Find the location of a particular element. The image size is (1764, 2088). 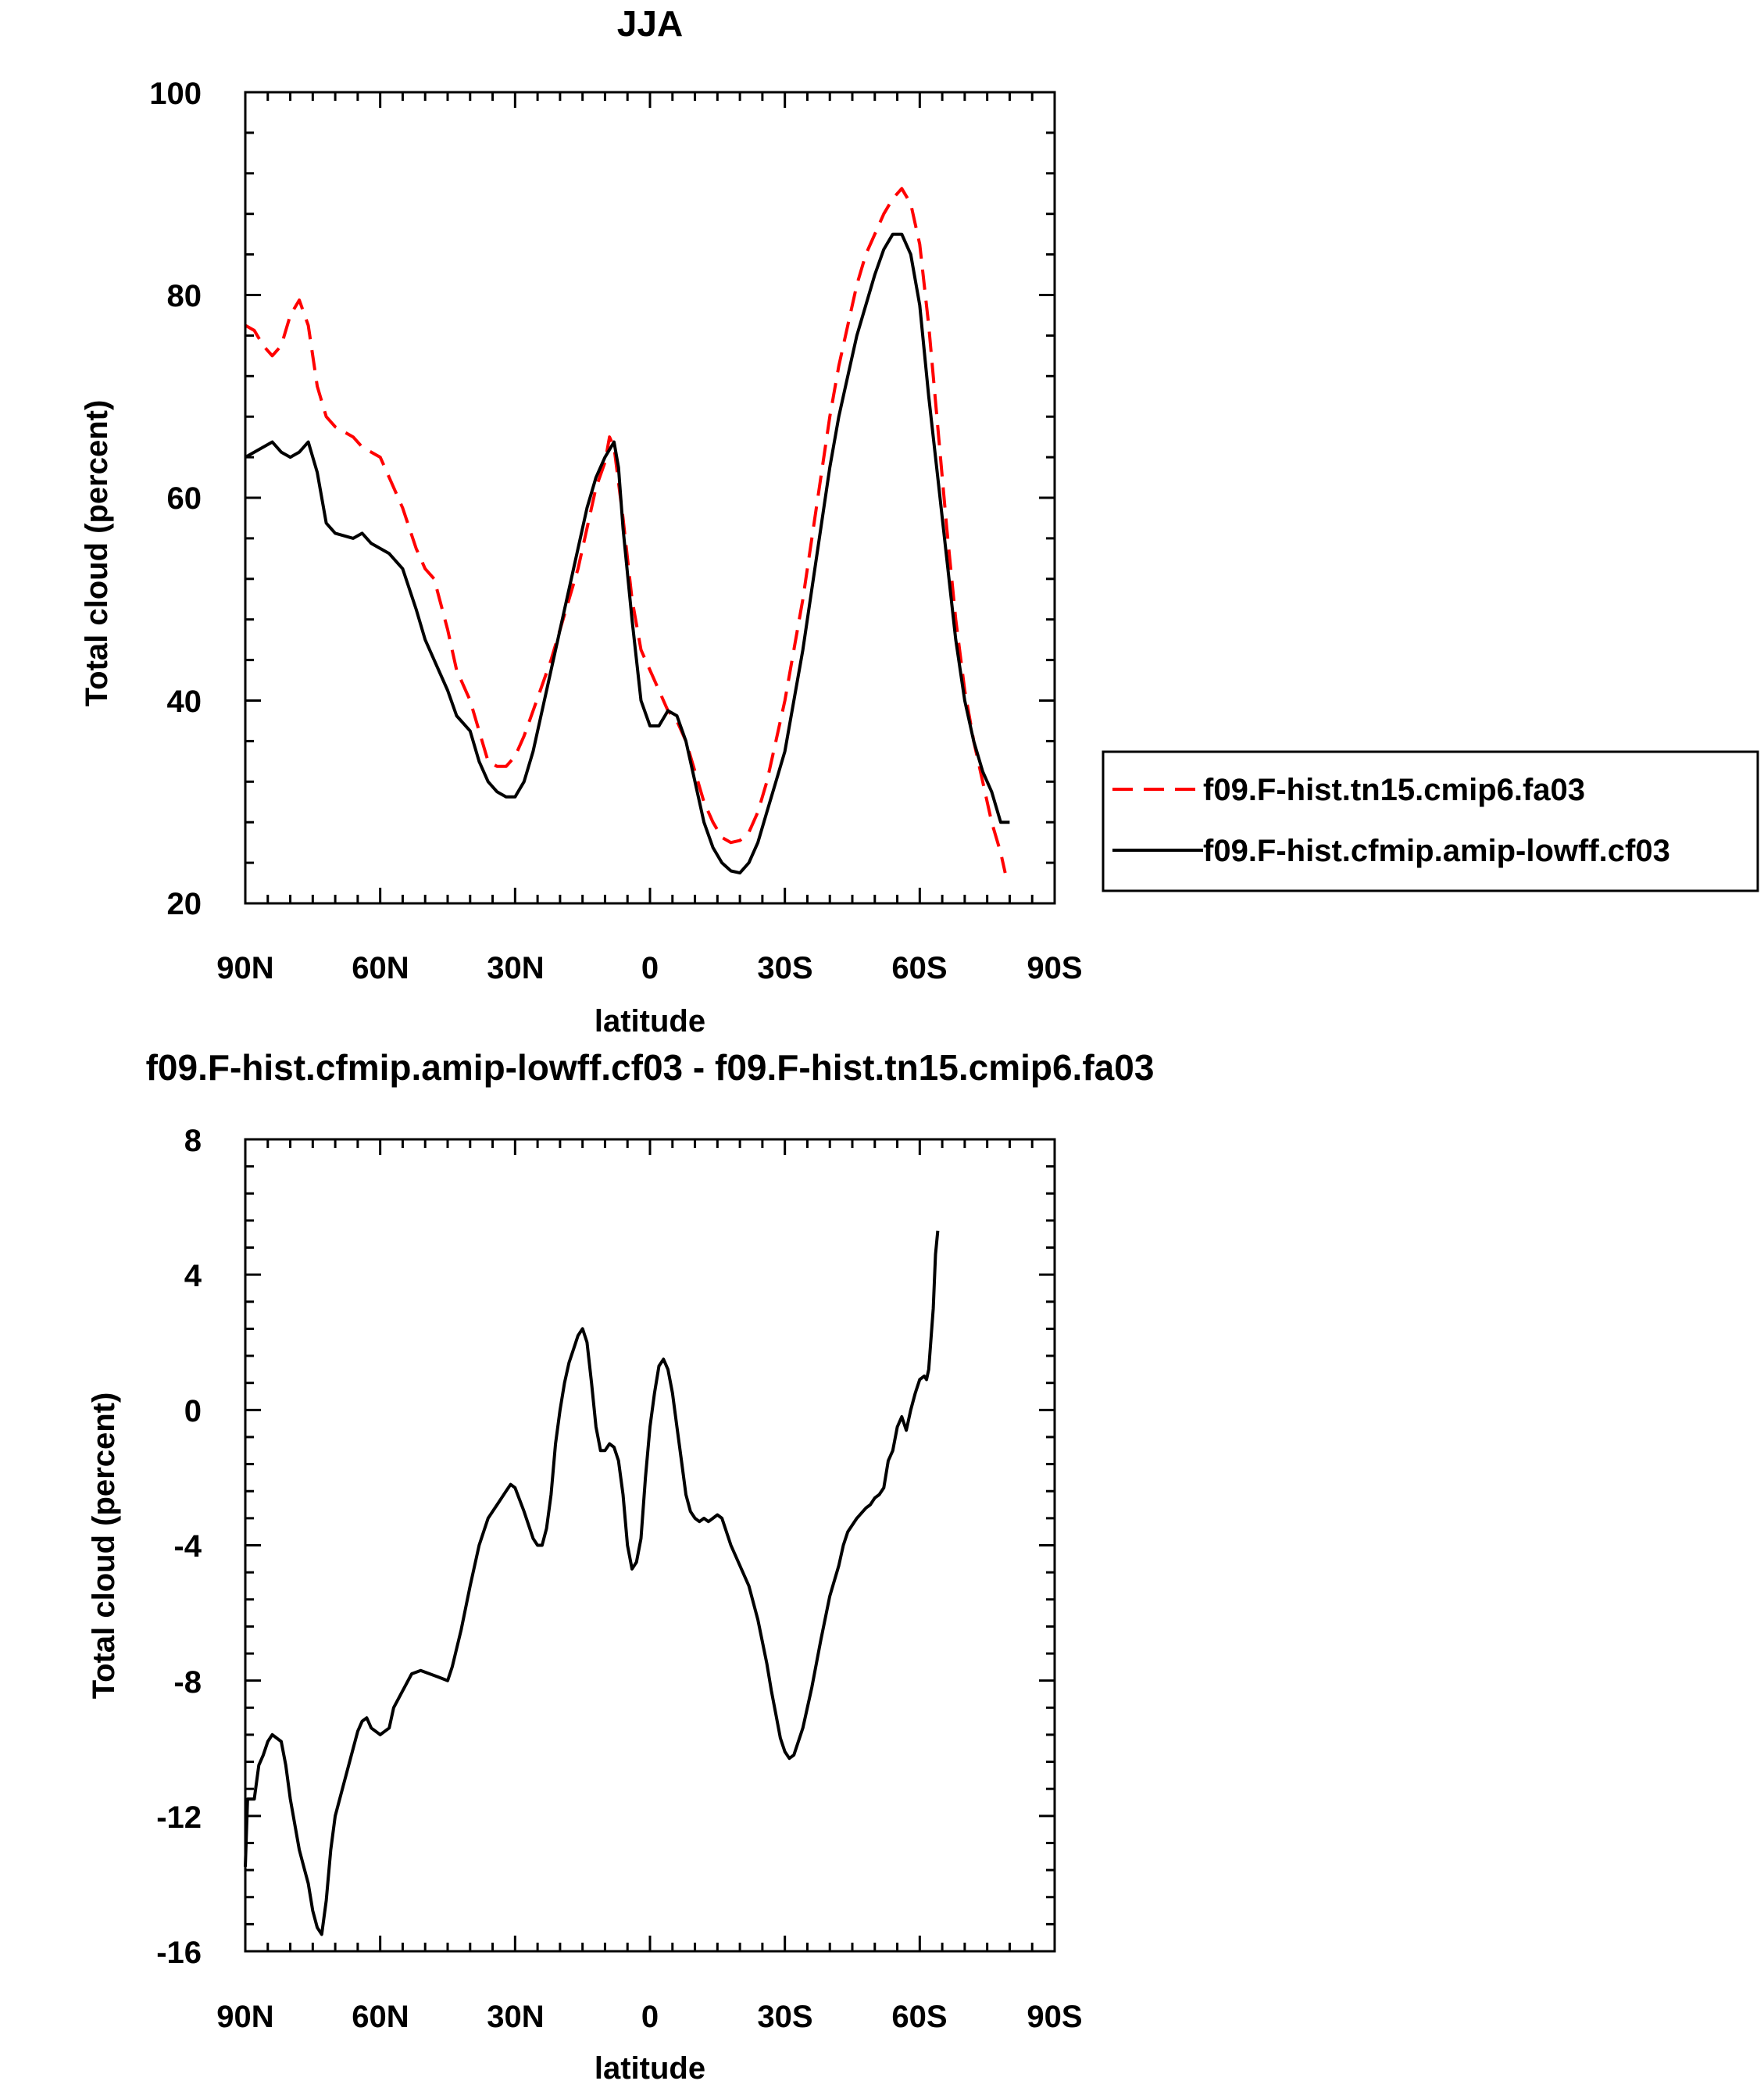

top-xtick-labels: 90N 60N 30N 0 30S 60S 90S is located at coordinates (649, 968).